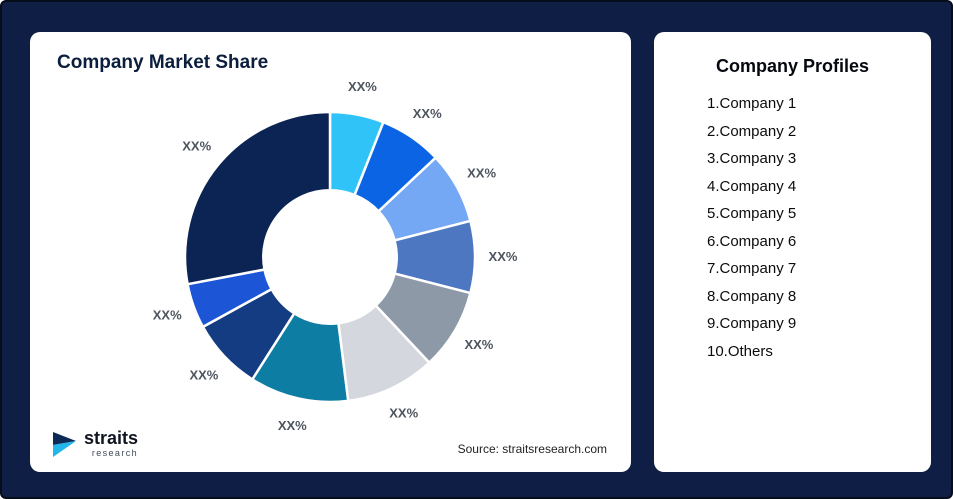 The image size is (953, 499). What do you see at coordinates (740, 351) in the screenshot?
I see `list-item: 10.Others` at bounding box center [740, 351].